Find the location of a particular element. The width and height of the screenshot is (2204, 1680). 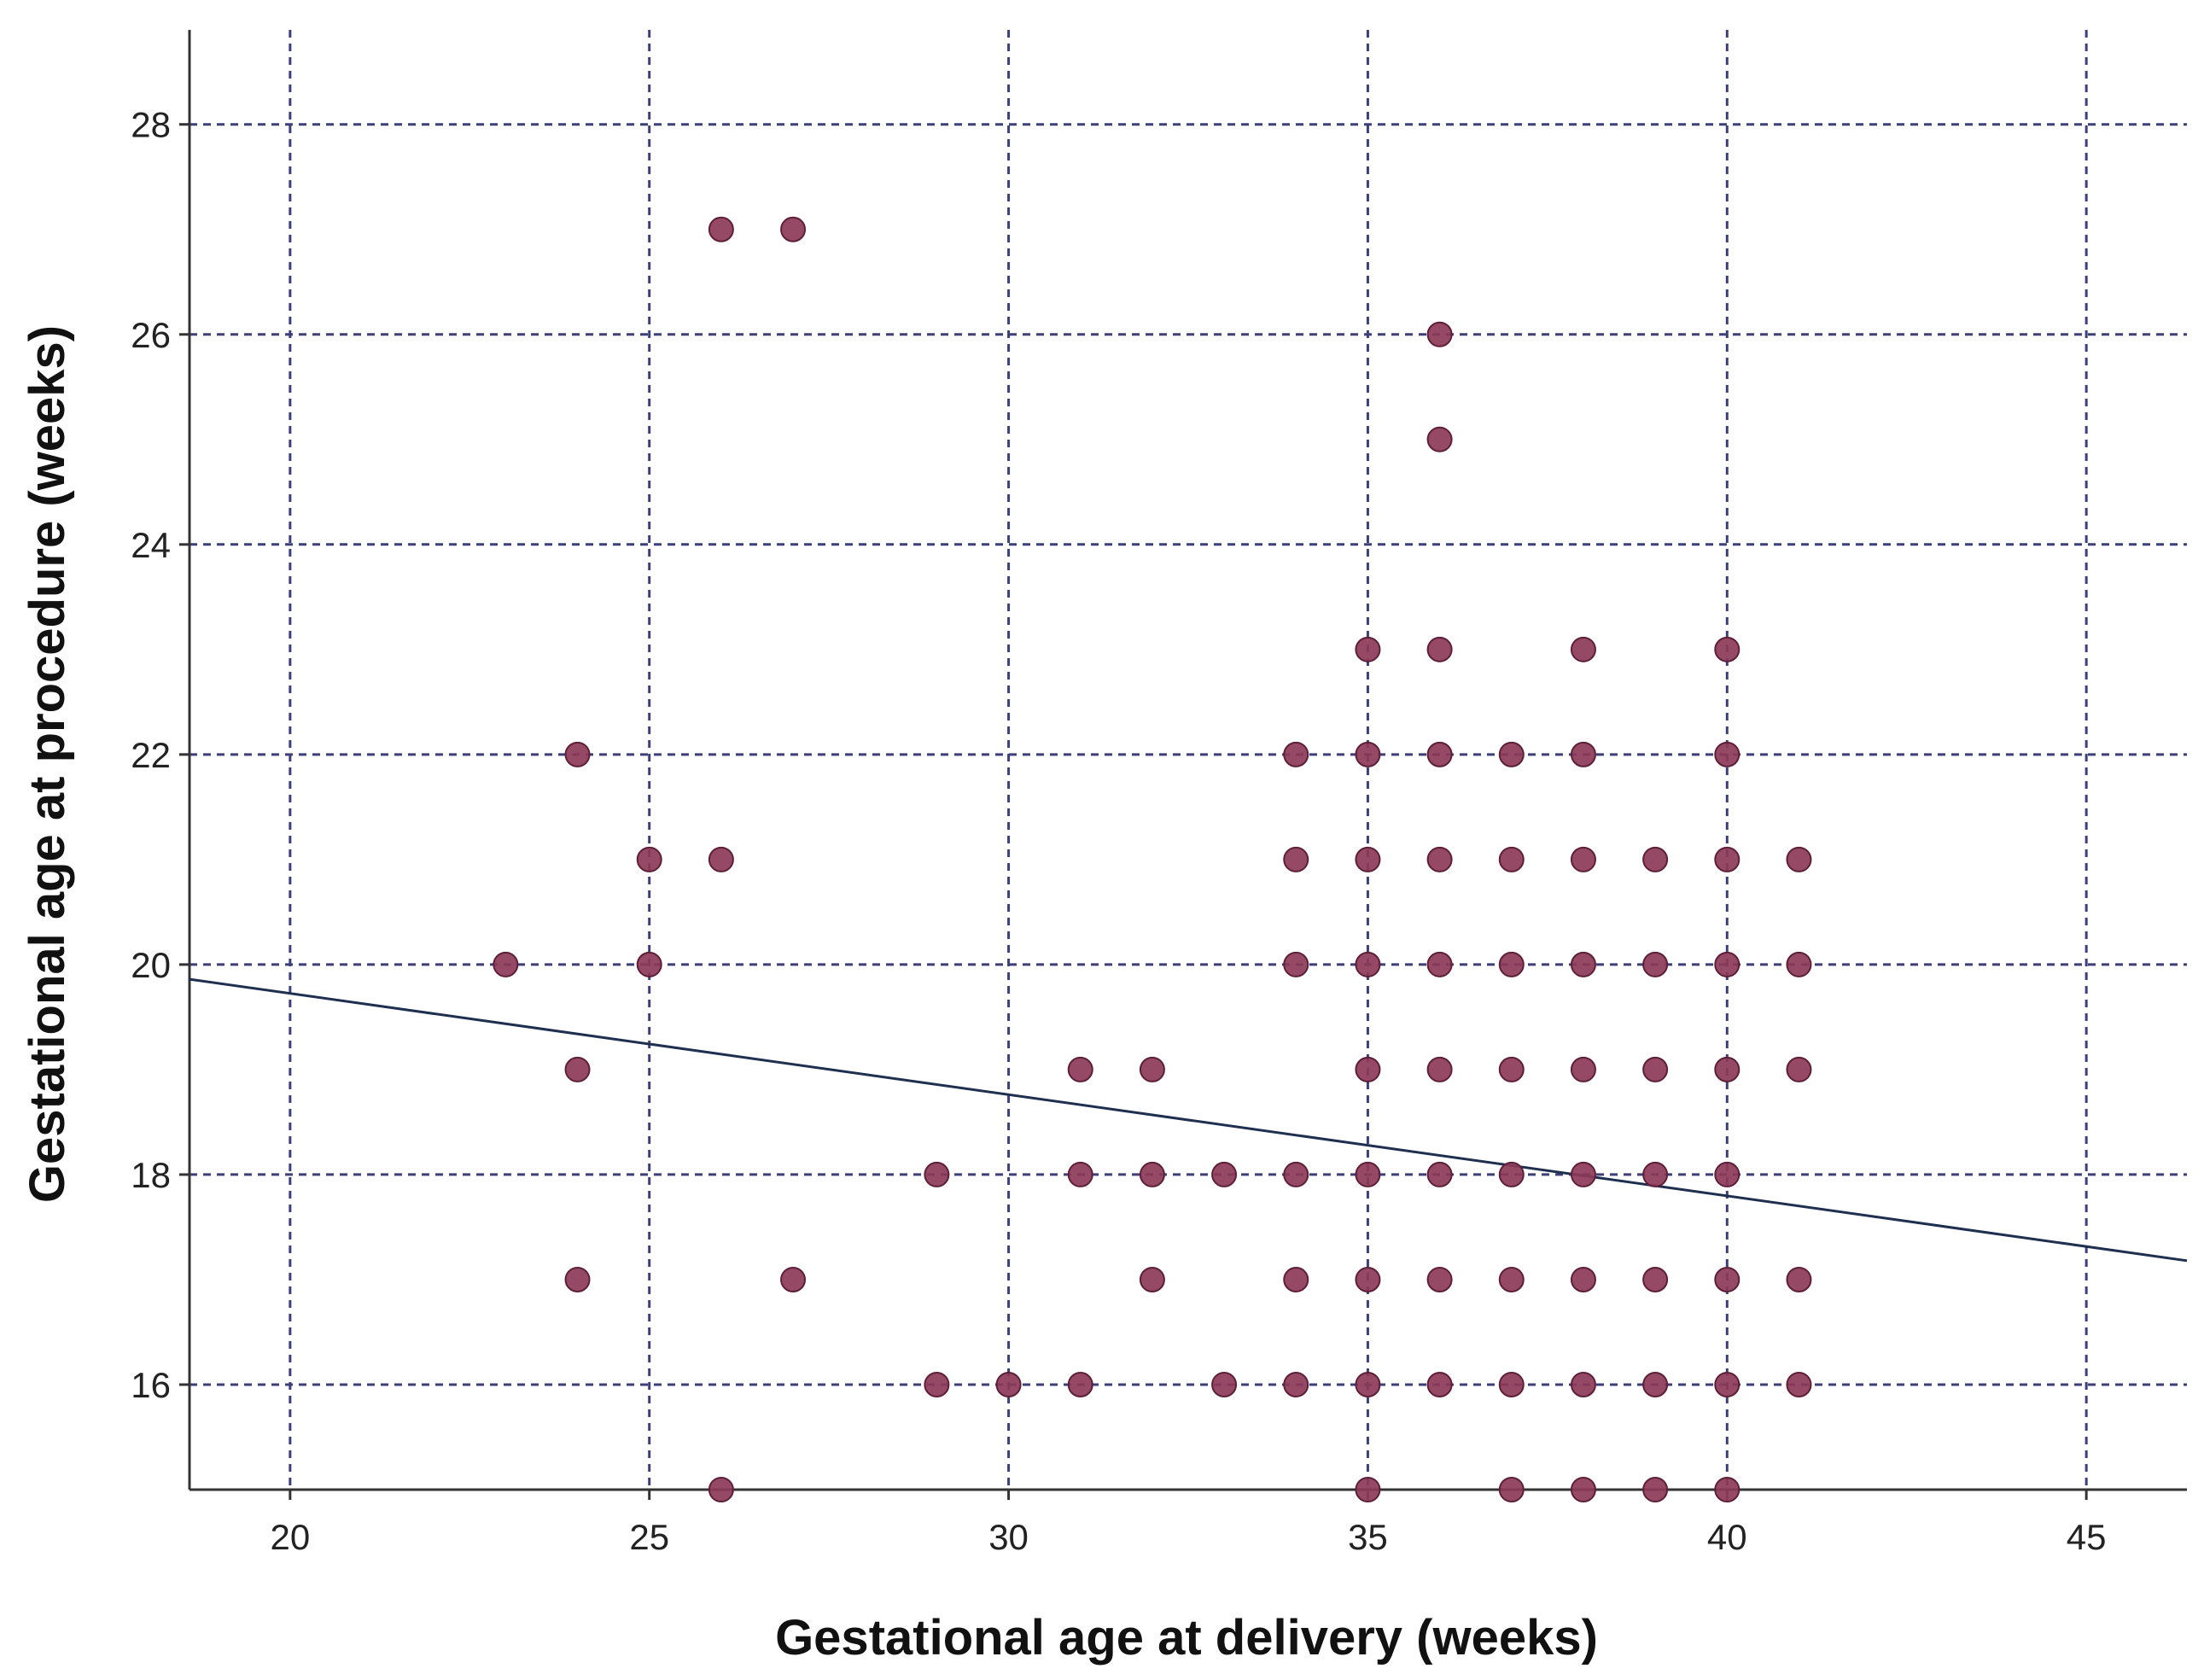

y-tick-label: 22 is located at coordinates (151, 755).